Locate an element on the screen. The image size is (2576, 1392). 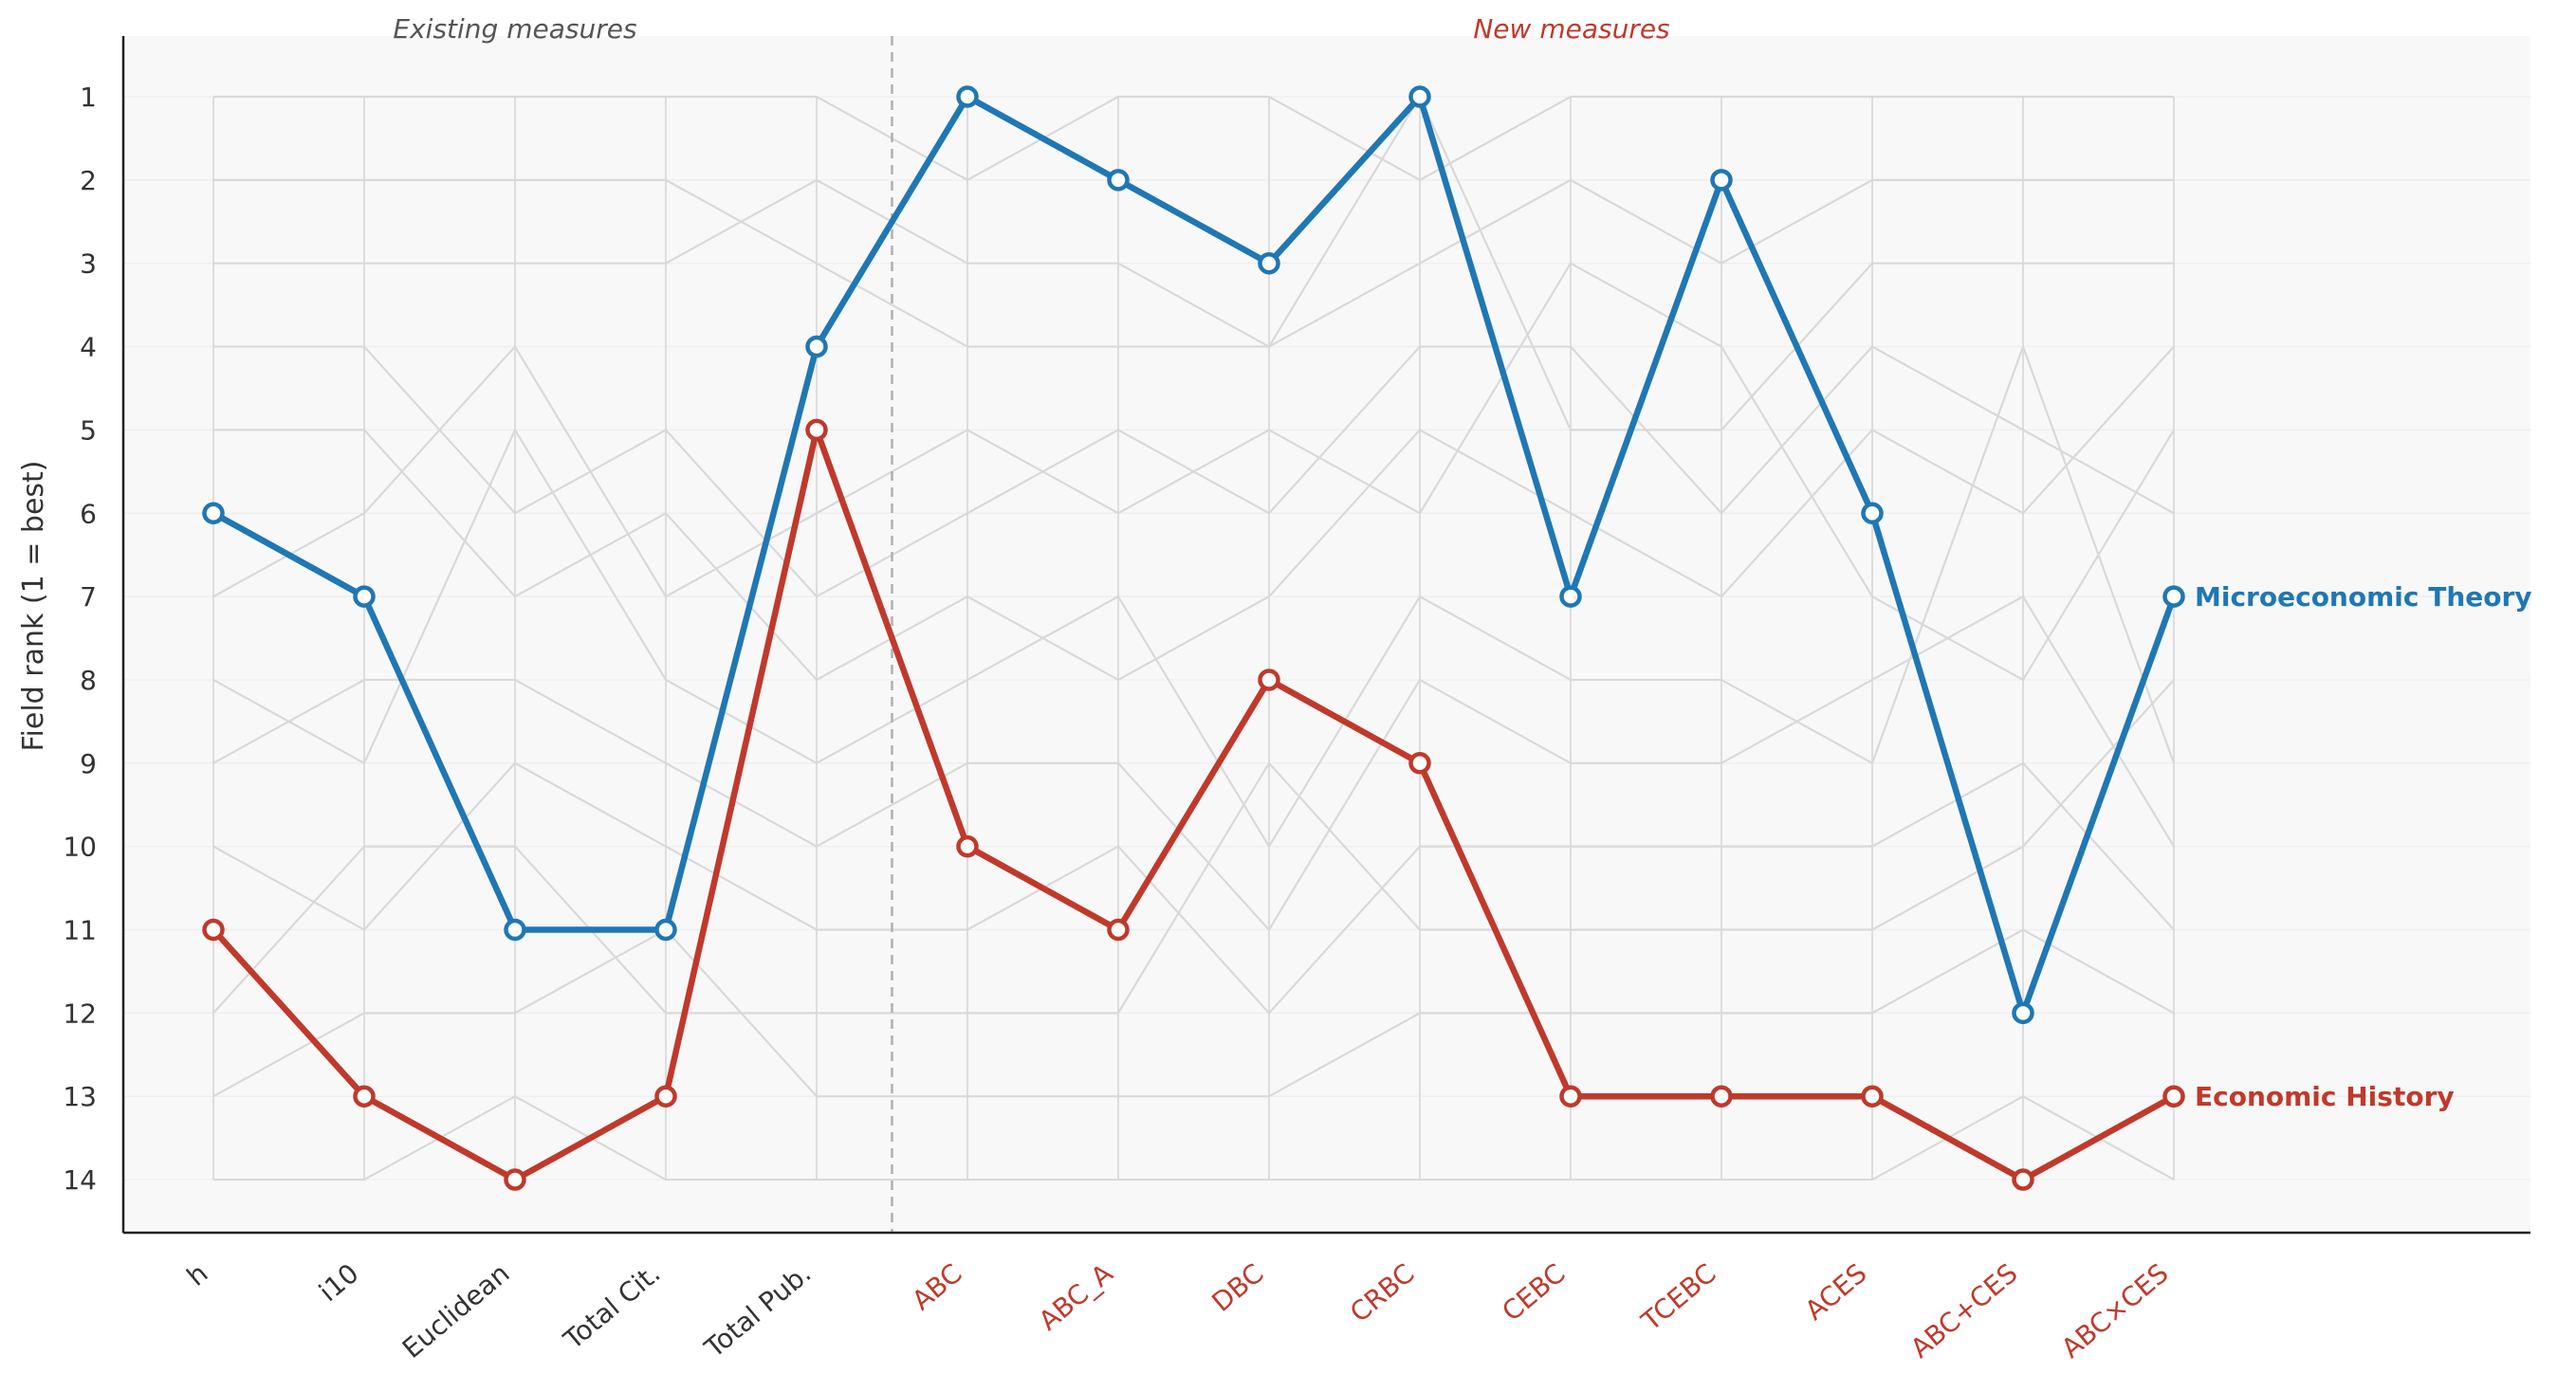
x-tick-label: ABC is located at coordinates (936, 1286).